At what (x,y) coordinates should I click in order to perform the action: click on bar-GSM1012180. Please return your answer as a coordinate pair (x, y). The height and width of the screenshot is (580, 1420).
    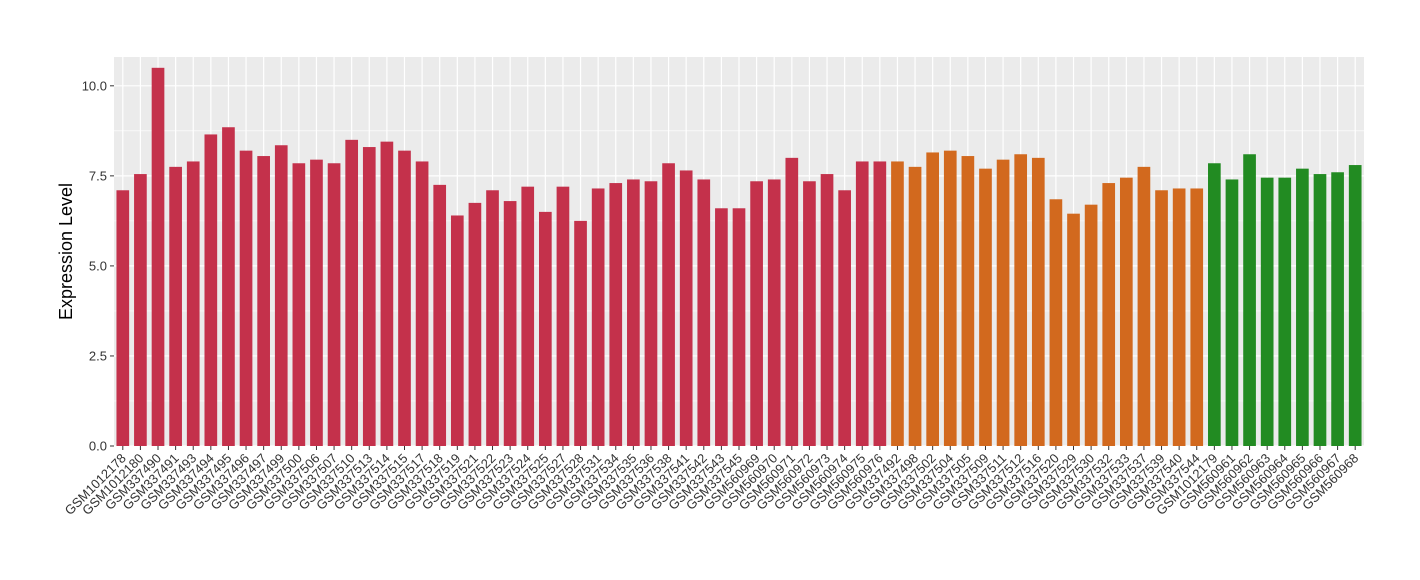
    Looking at the image, I should click on (140, 310).